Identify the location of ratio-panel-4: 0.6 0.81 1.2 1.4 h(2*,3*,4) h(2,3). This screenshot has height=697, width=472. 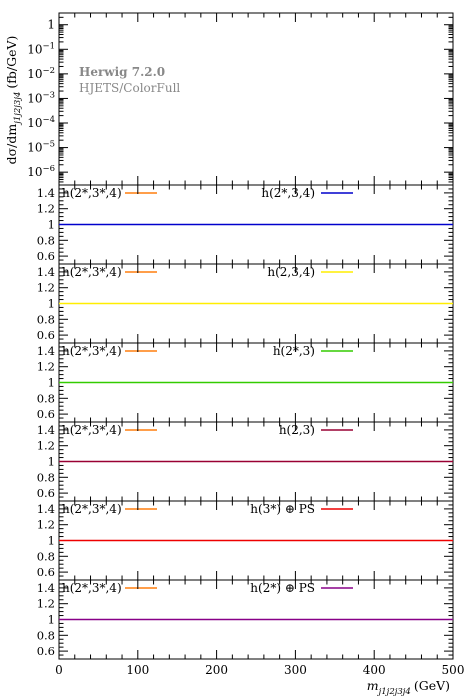
(245, 461).